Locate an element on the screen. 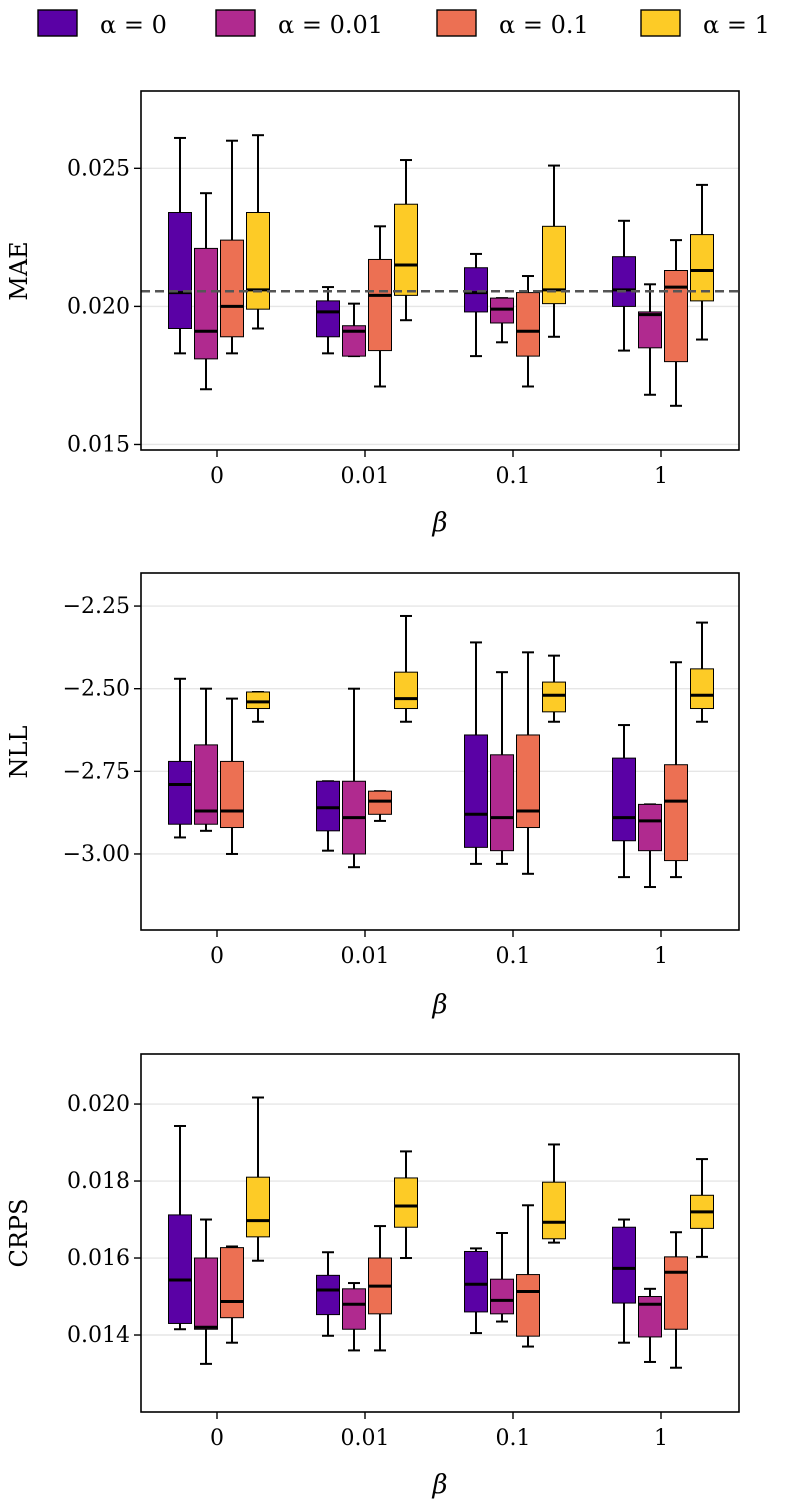 This screenshot has width=793, height=1502. mae-y-ticks: 0.015 0.020 0.025 is located at coordinates (104, 306).